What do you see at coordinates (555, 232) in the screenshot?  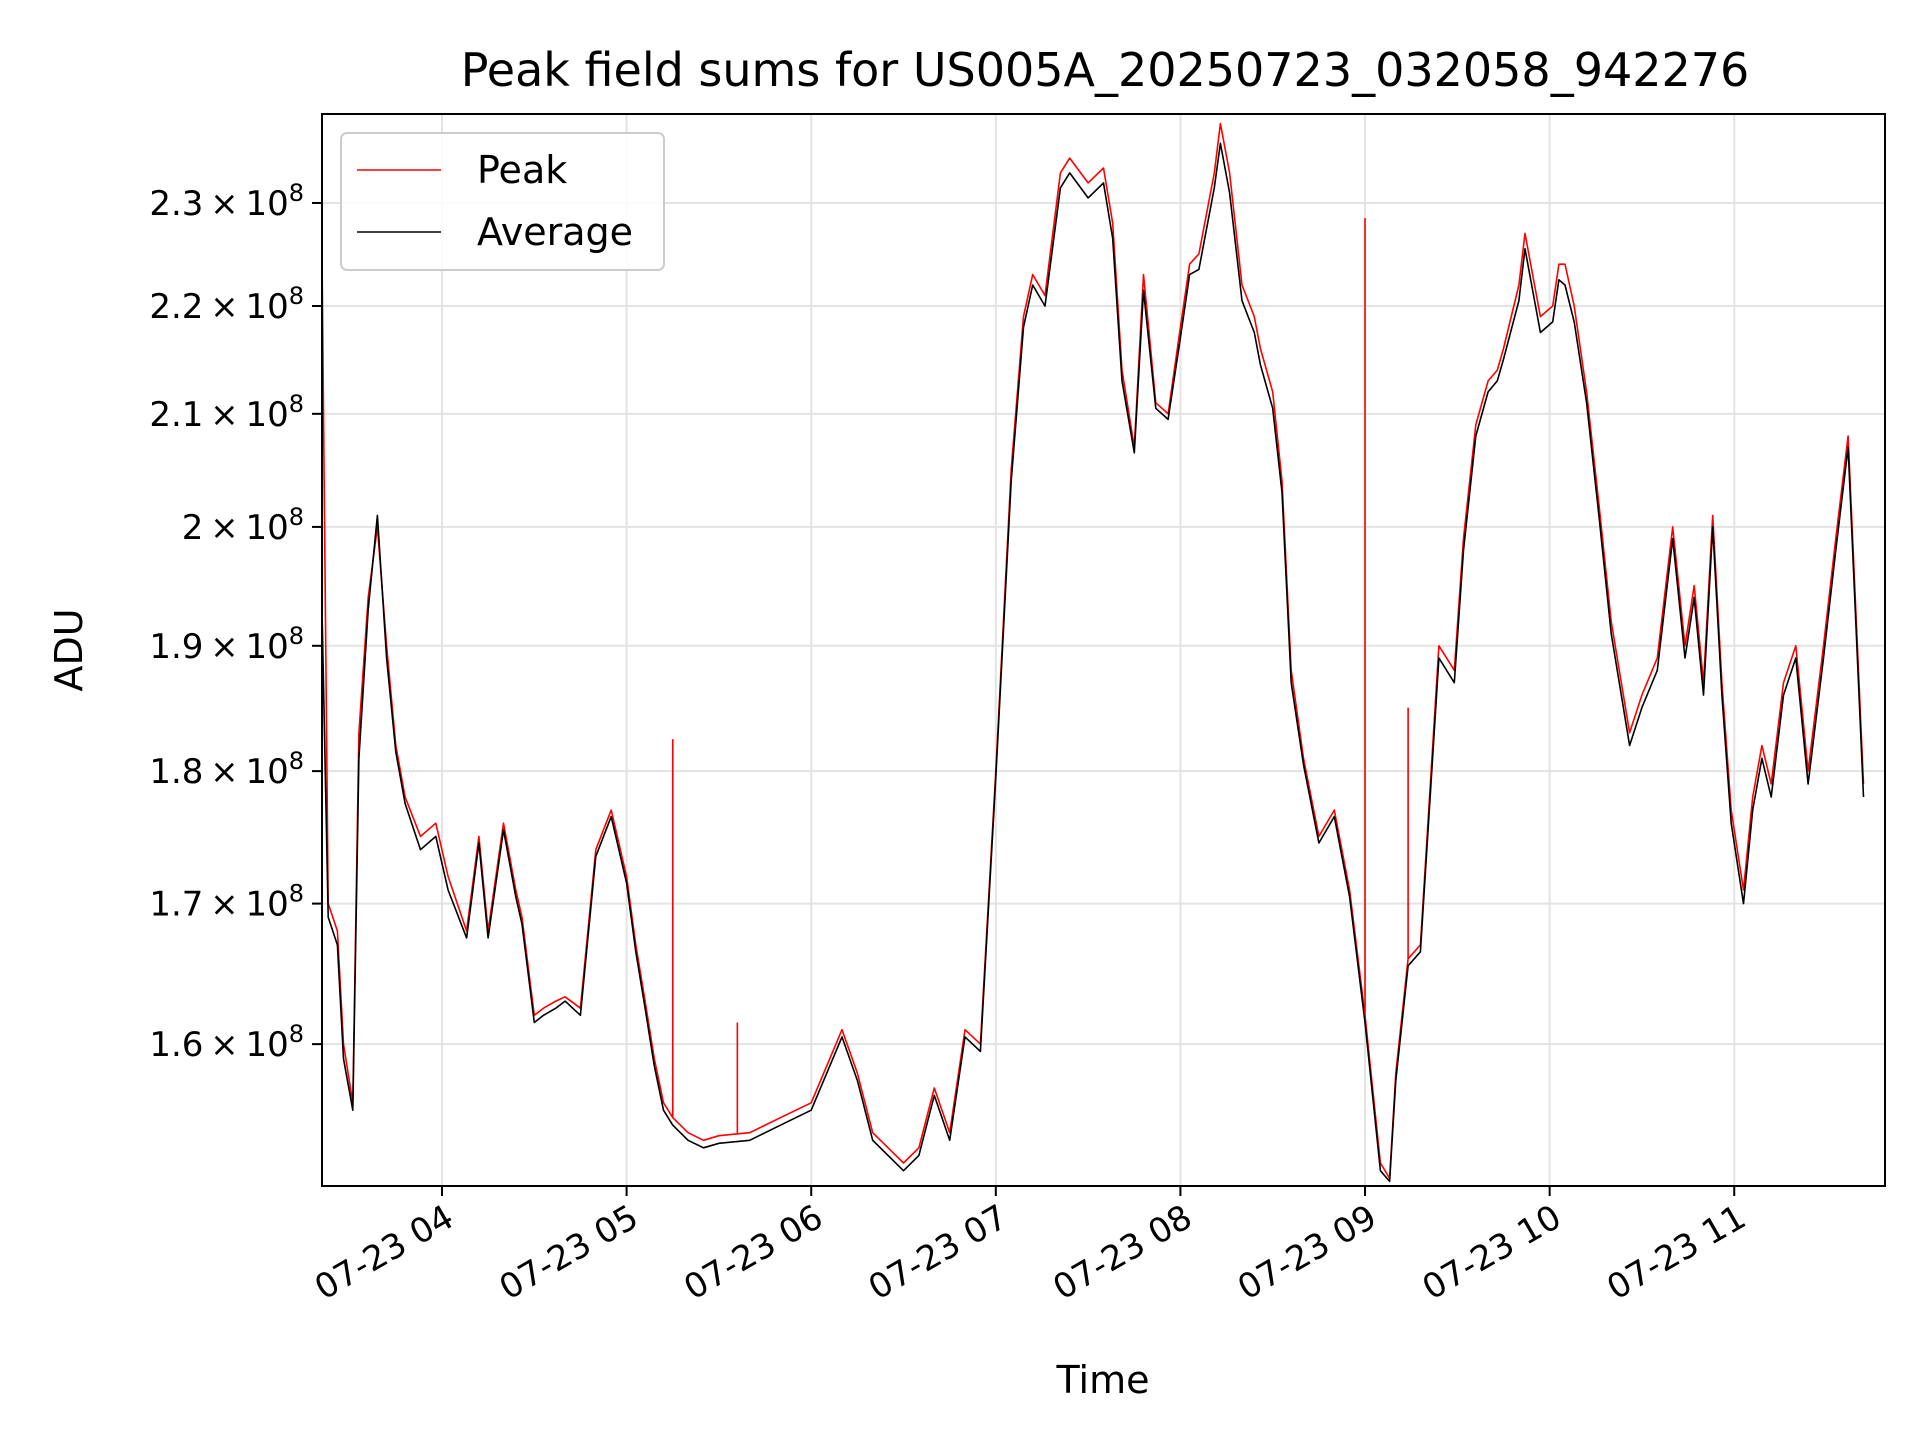 I see `legend-label-average: Average` at bounding box center [555, 232].